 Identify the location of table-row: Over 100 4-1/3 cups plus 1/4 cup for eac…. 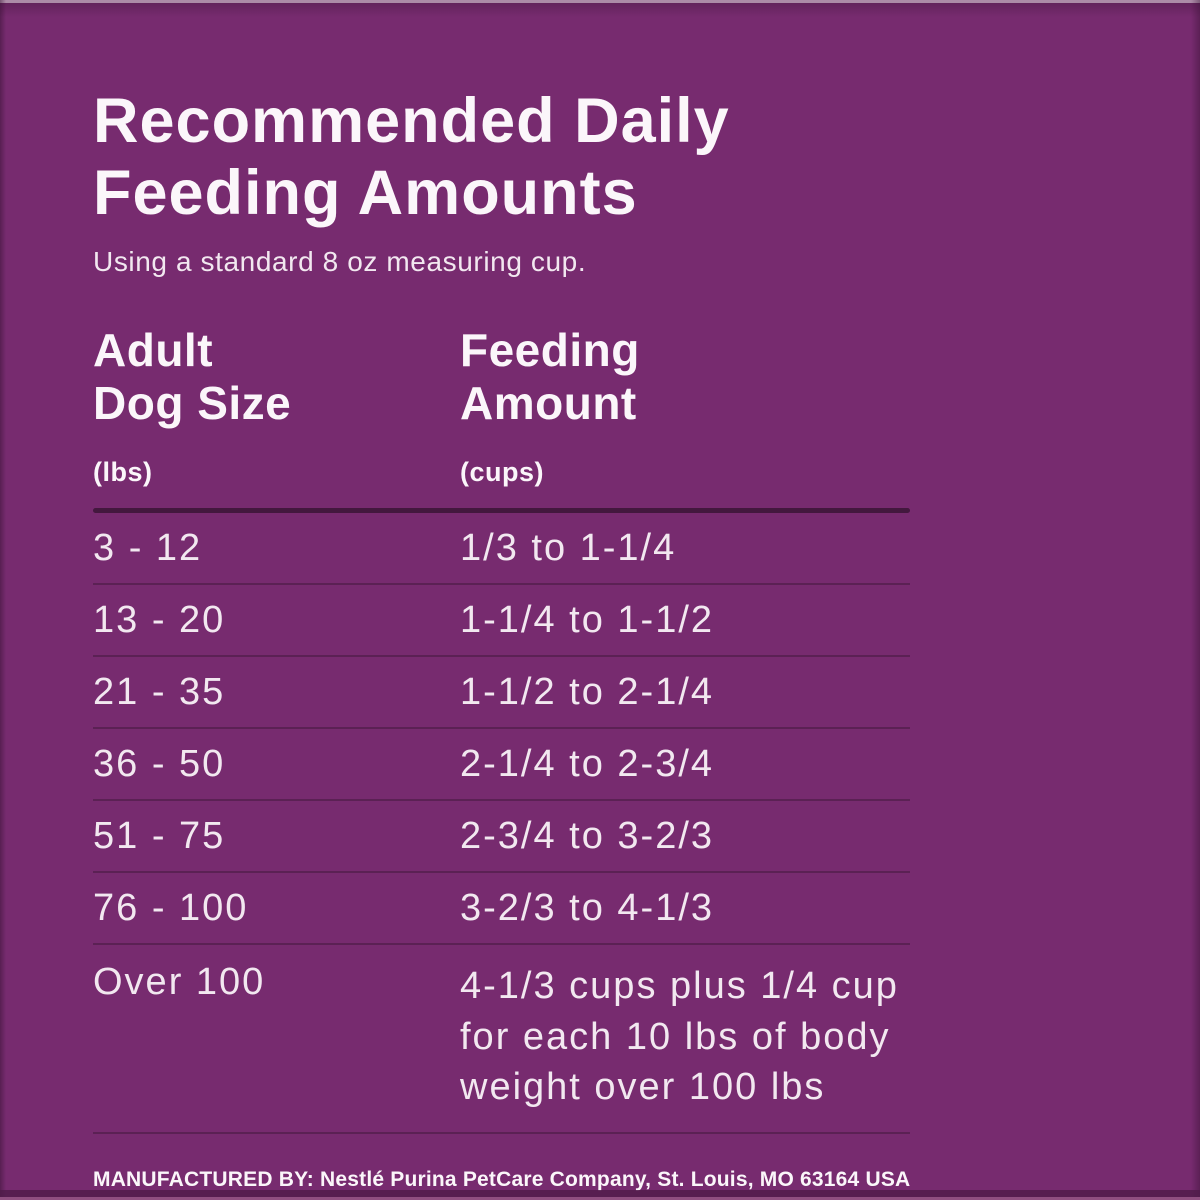
(501, 1039).